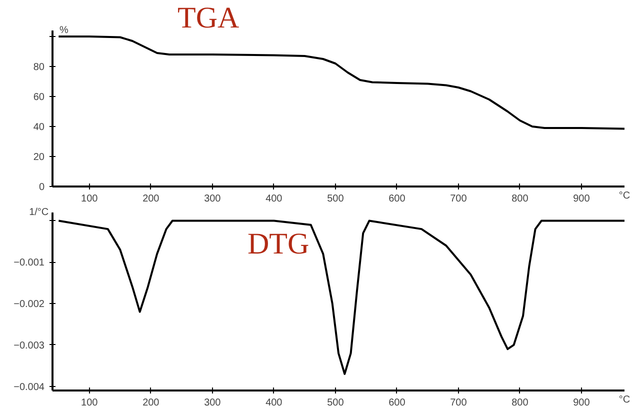 The image size is (643, 408). I want to click on chart-title: TGA, so click(209, 18).